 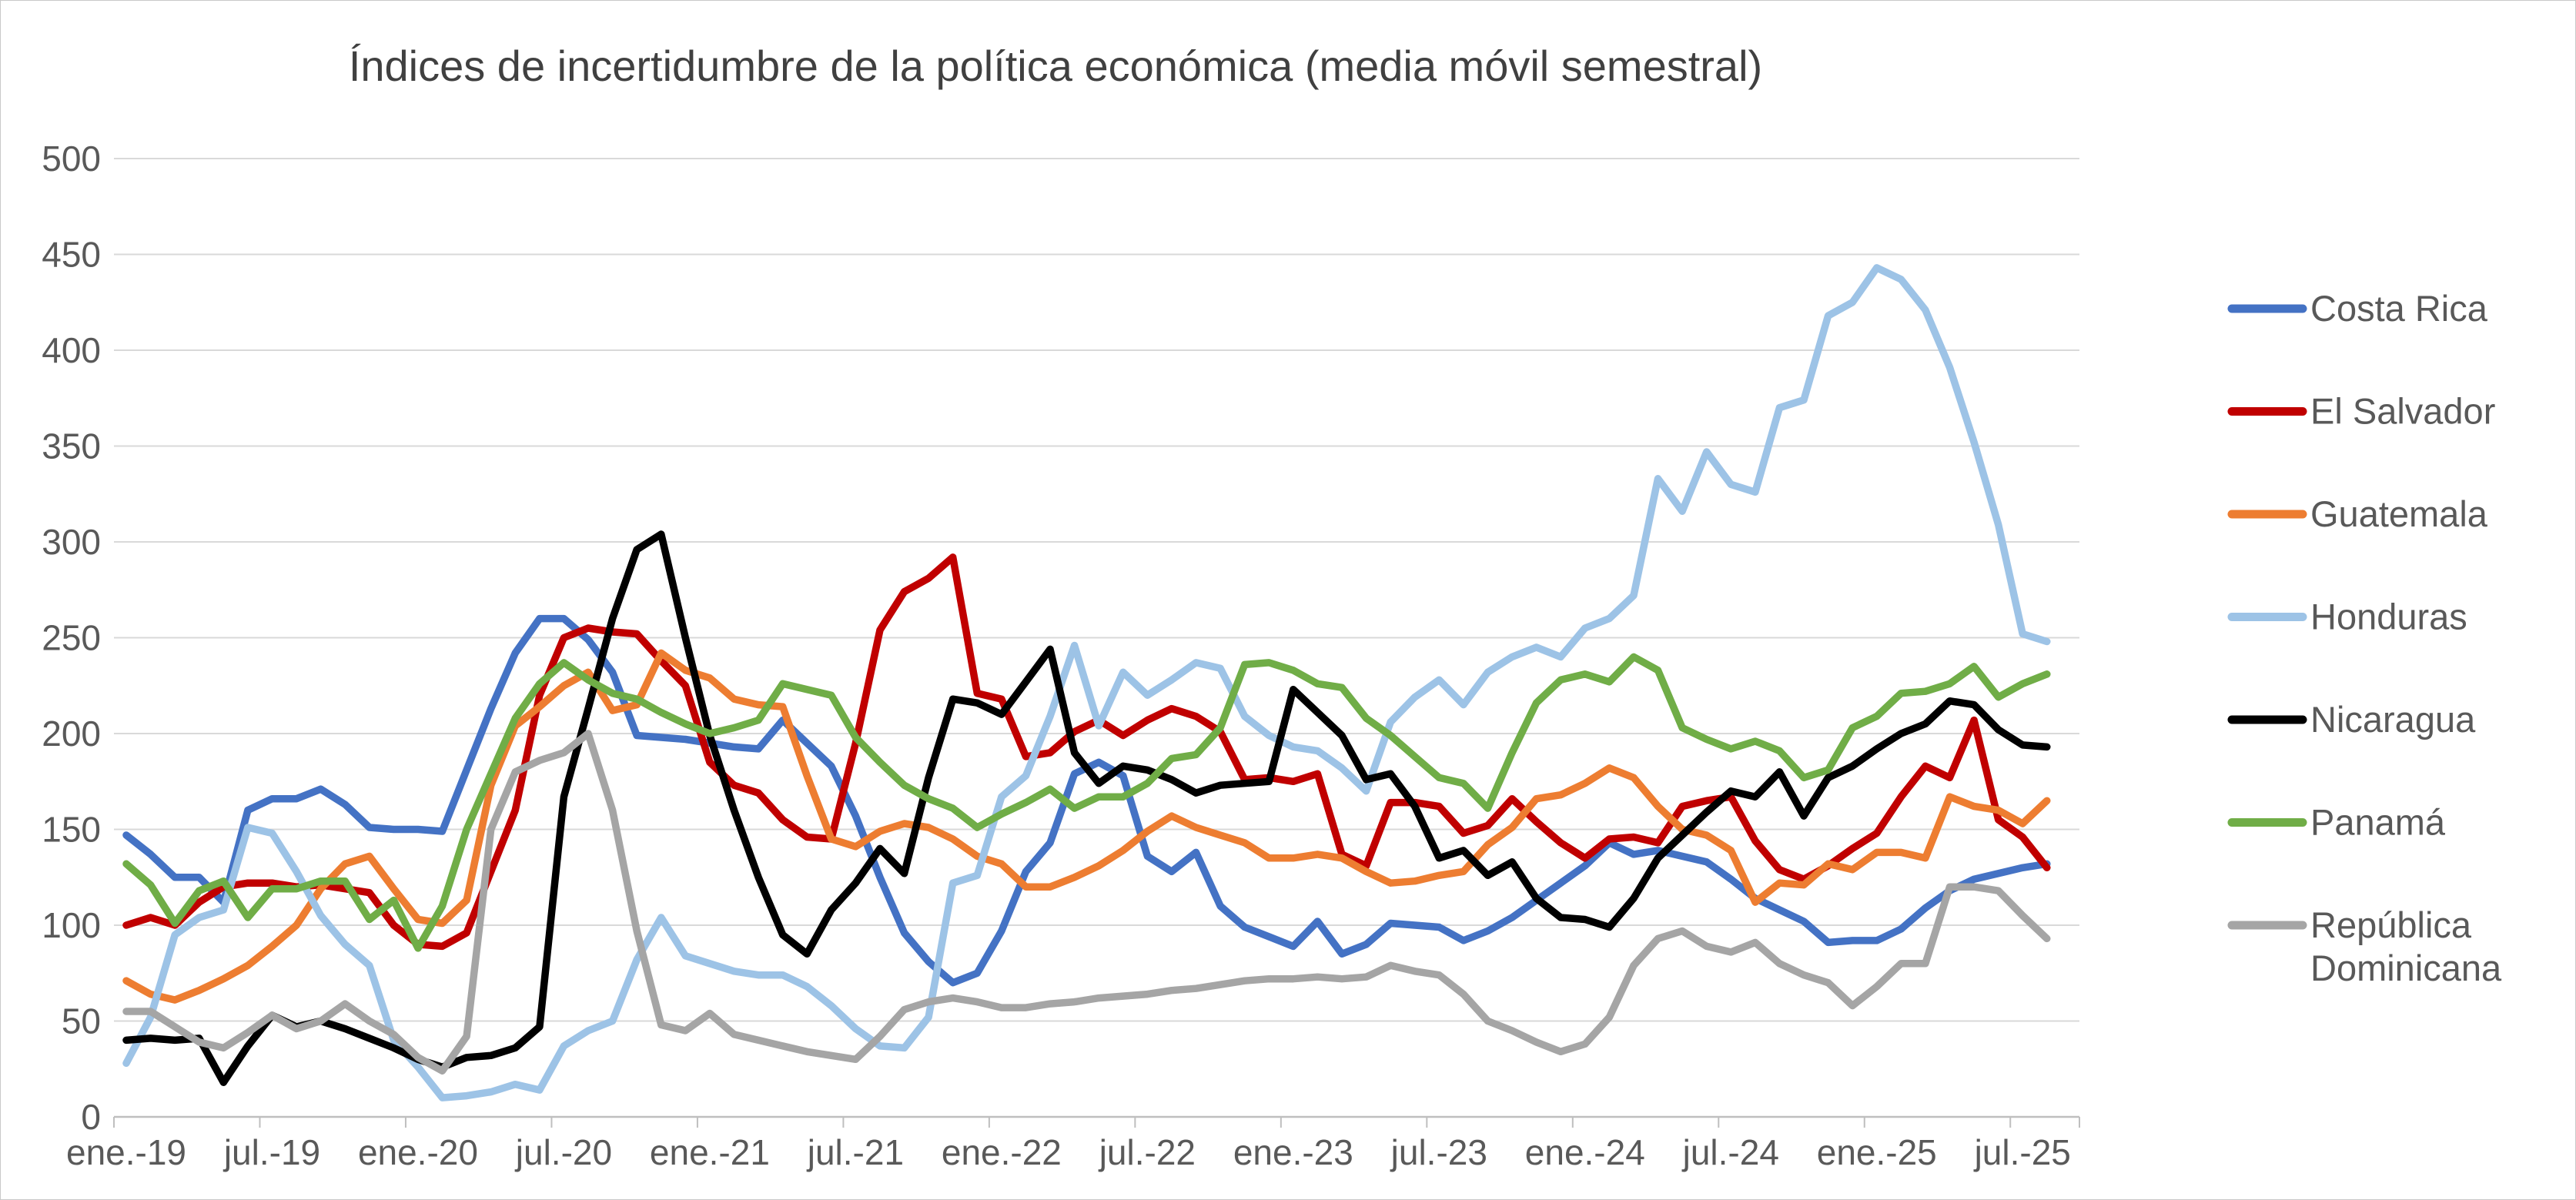 I want to click on legend-label: El Salvador, so click(x=2402, y=411).